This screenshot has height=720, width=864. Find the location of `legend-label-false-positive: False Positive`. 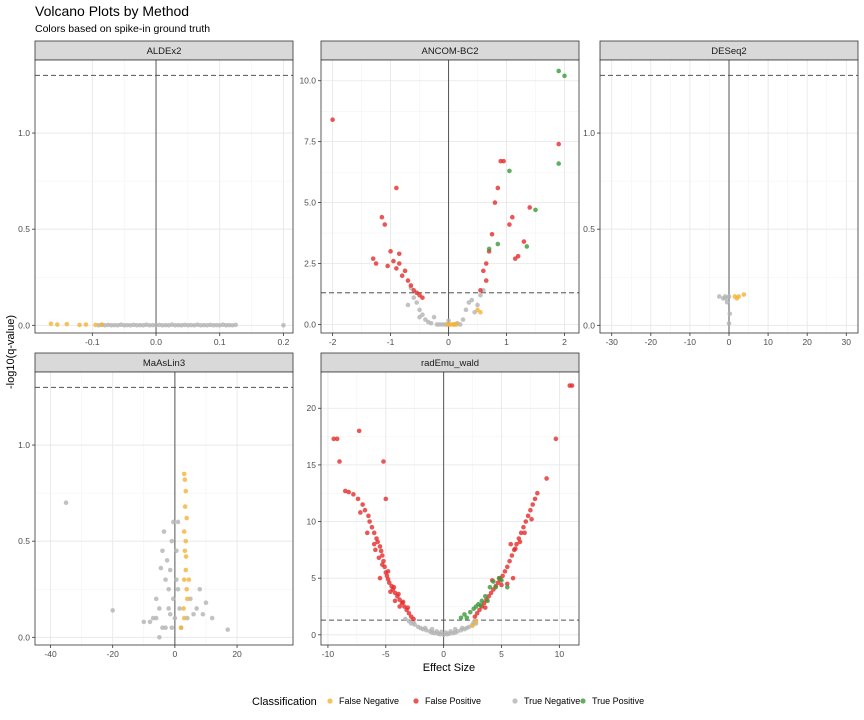

legend-label-false-positive: False Positive is located at coordinates (453, 701).